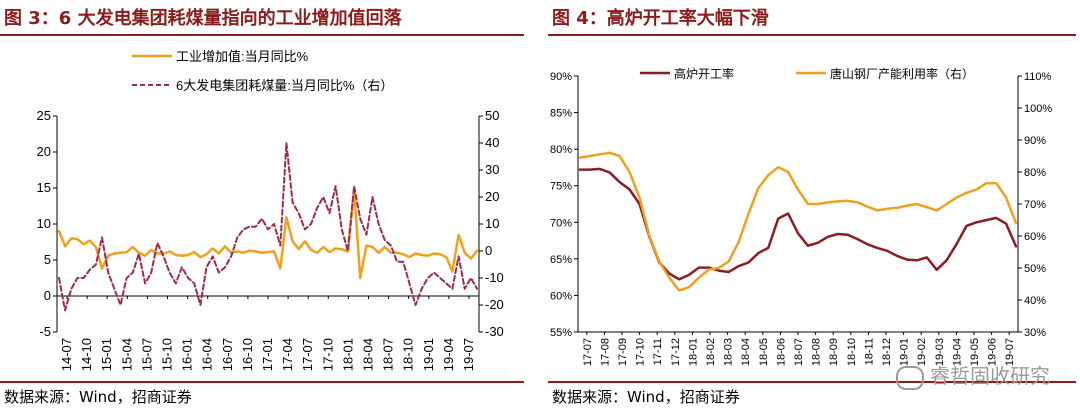  Describe the element at coordinates (1035, 301) in the screenshot. I see `right-y2-tick-label: 40%` at that location.